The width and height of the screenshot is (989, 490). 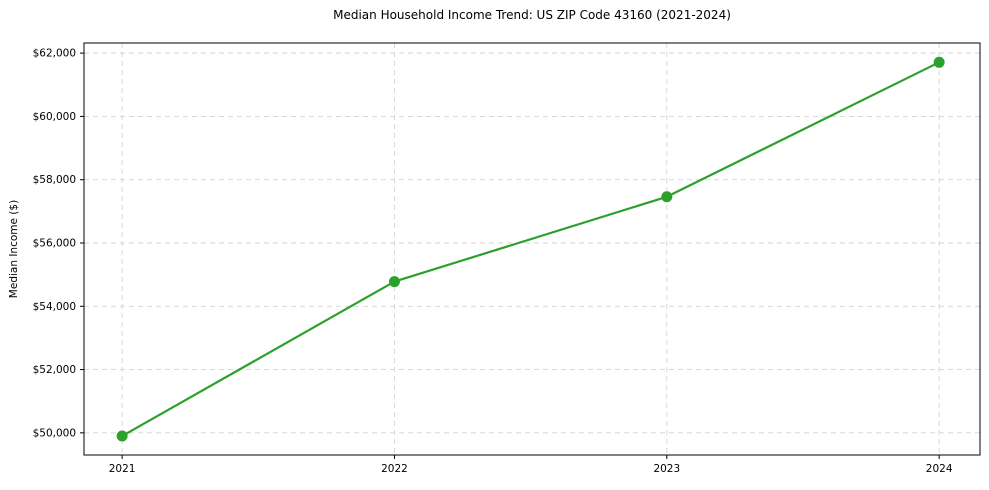 What do you see at coordinates (54, 180) in the screenshot?
I see `y-tick-label: $58,000` at bounding box center [54, 180].